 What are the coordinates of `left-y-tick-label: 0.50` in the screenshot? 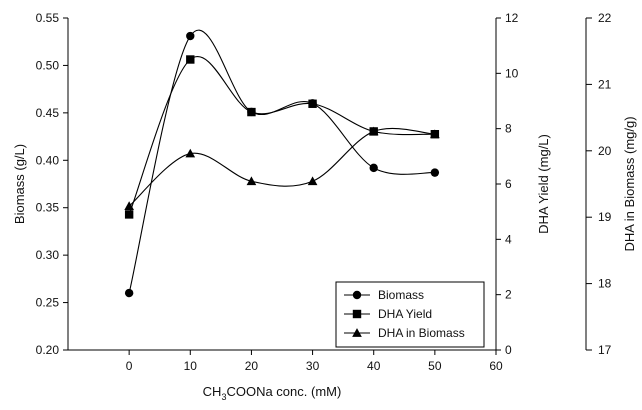 It's located at (48, 65).